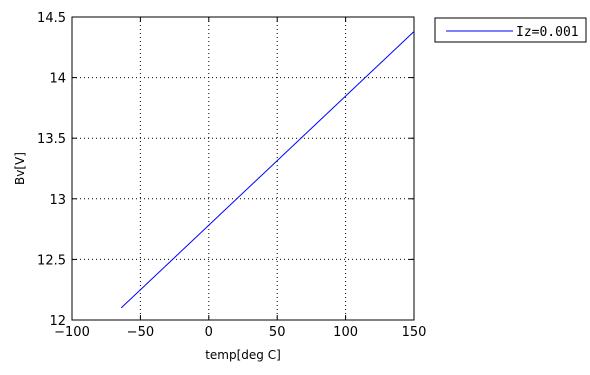  I want to click on y-tick-label: 14.5, so click(51, 18).